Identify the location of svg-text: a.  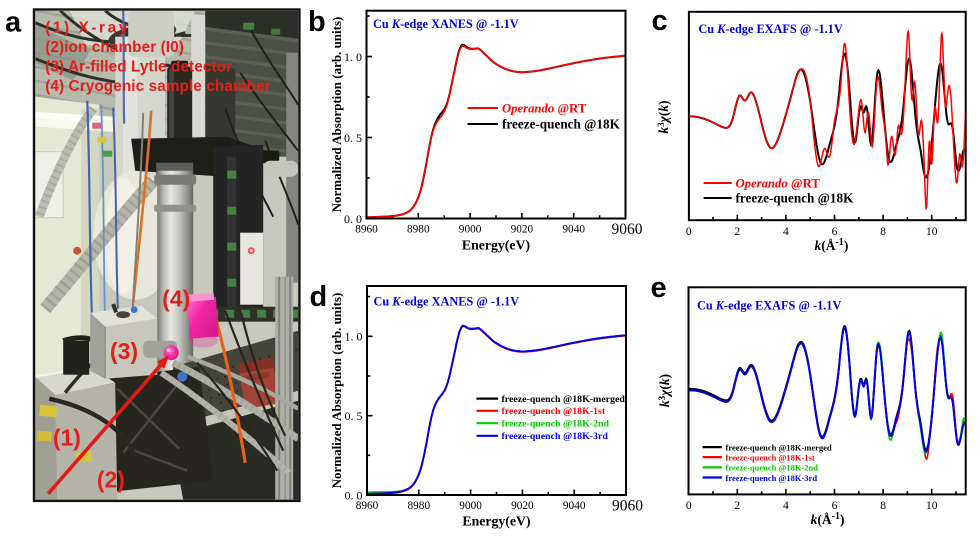
(13, 23).